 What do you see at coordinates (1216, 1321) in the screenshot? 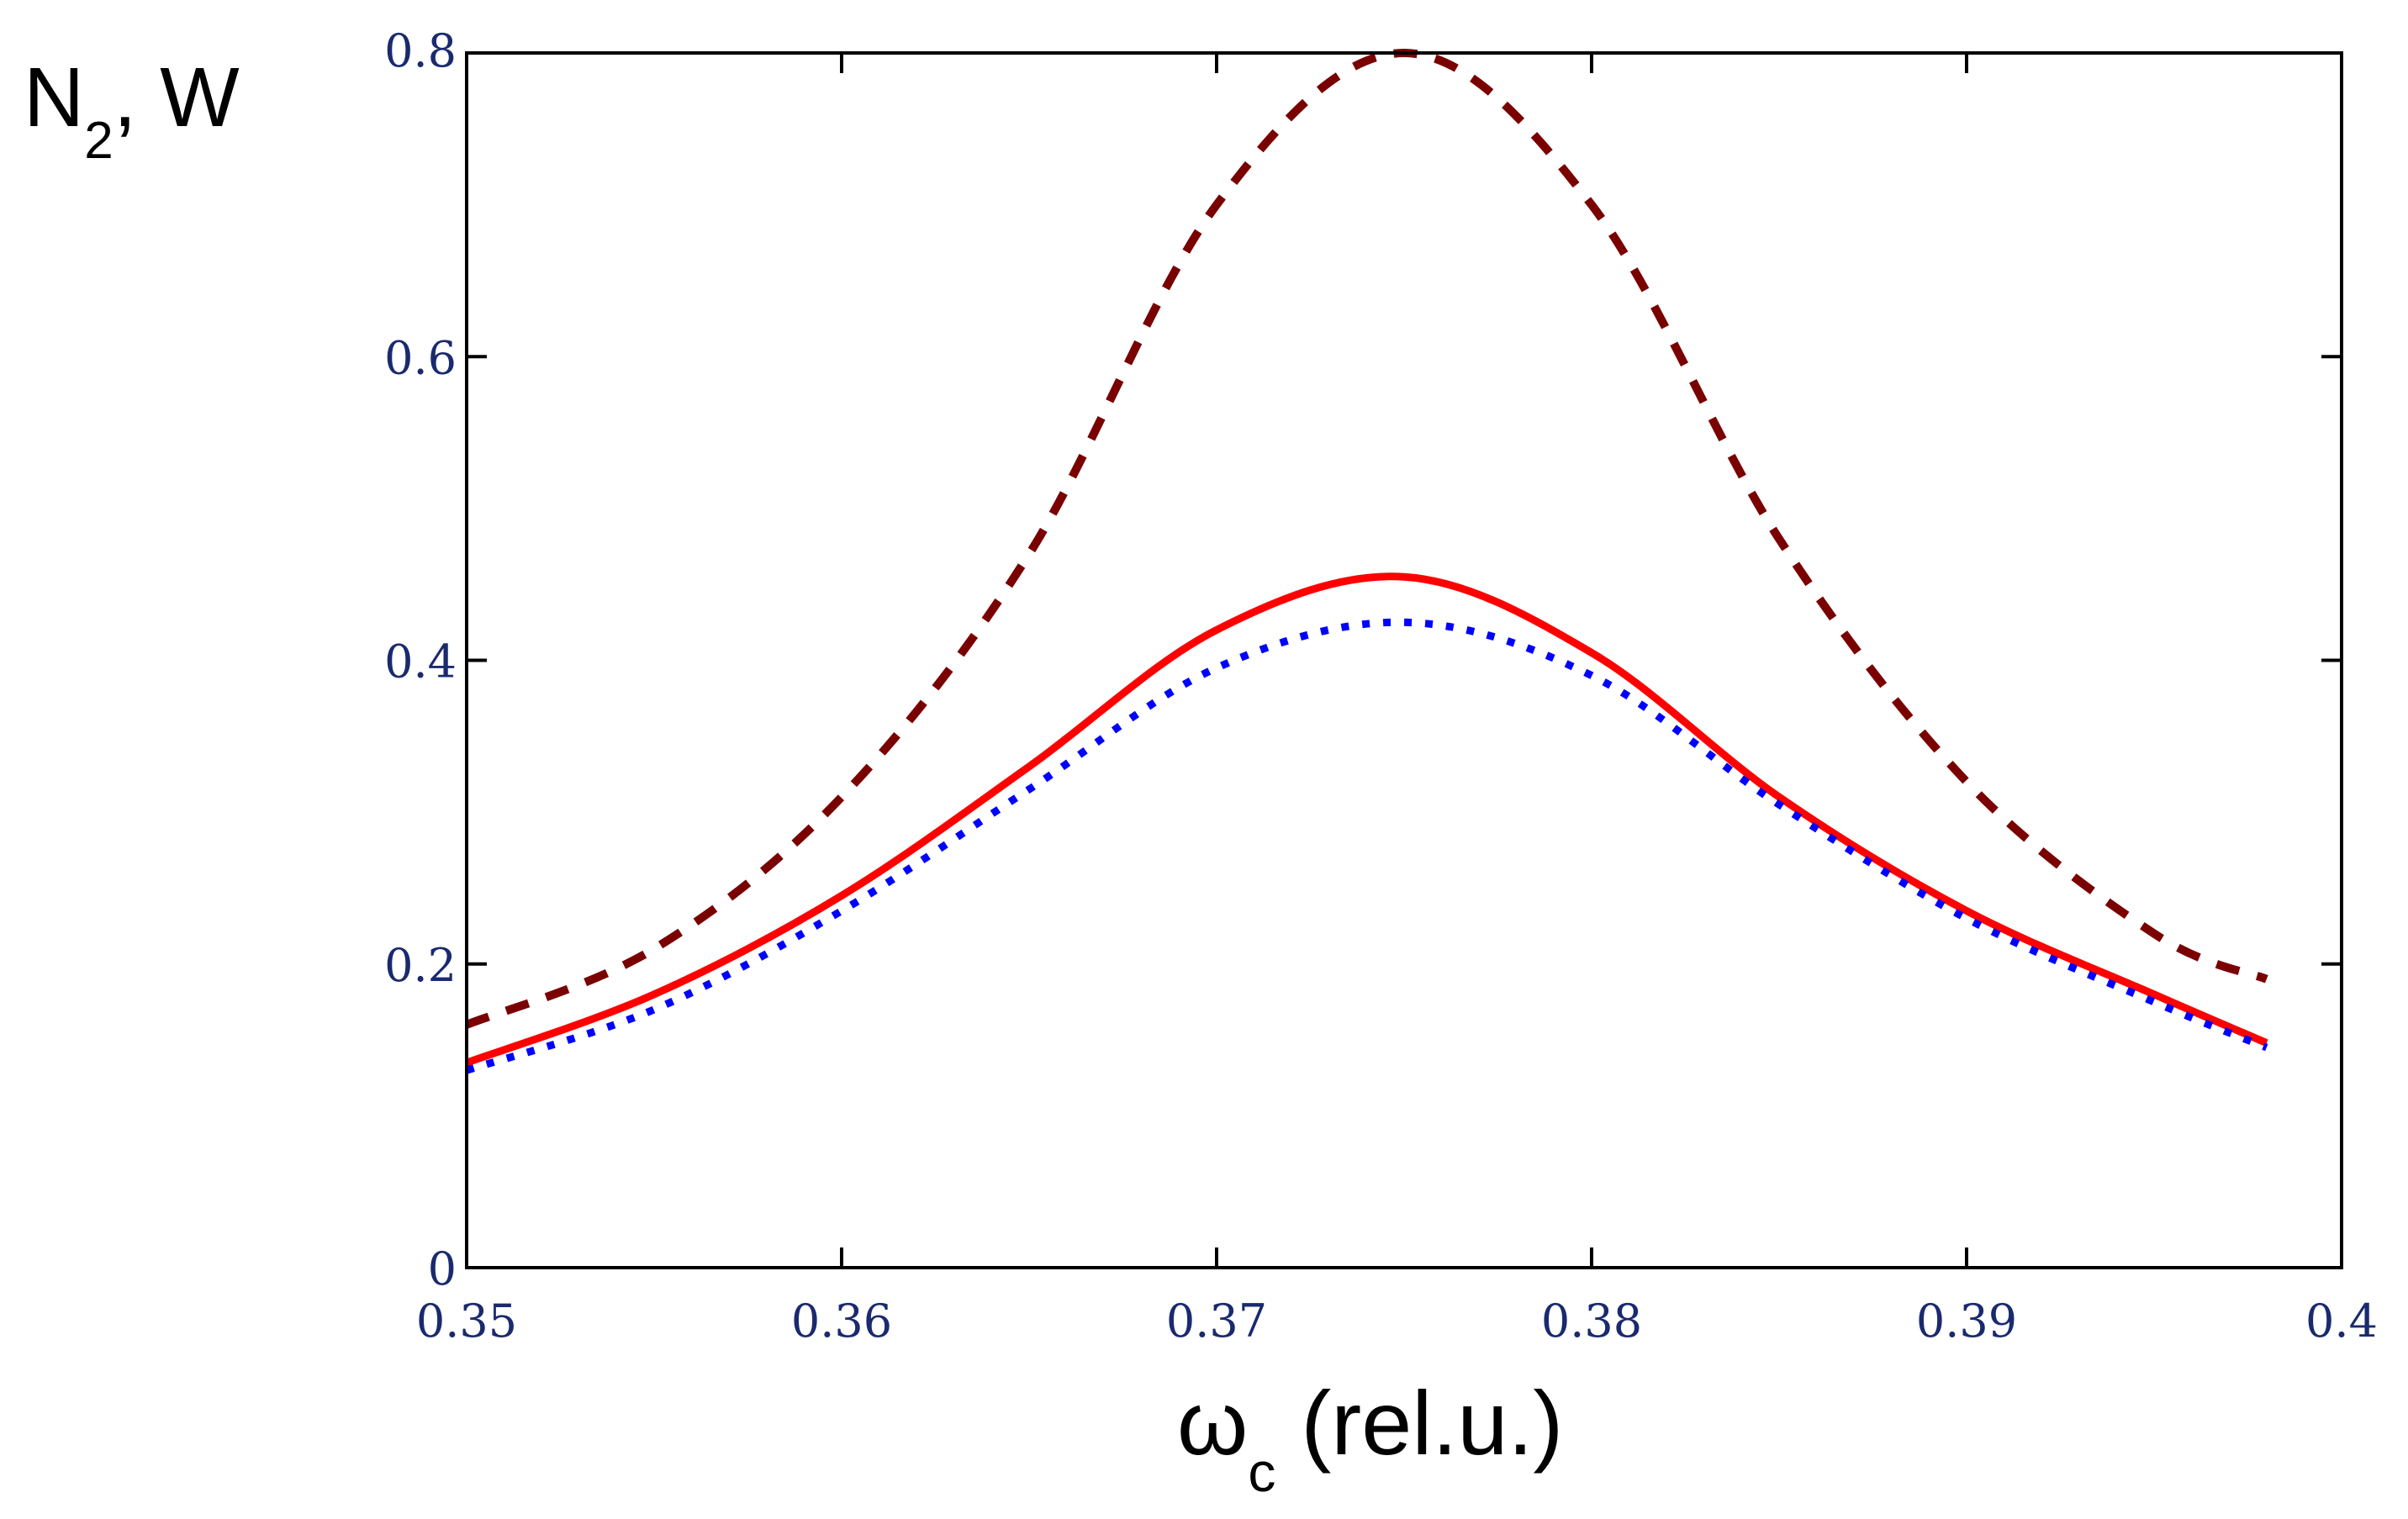
I see `x-tick-label: 0.37` at bounding box center [1216, 1321].